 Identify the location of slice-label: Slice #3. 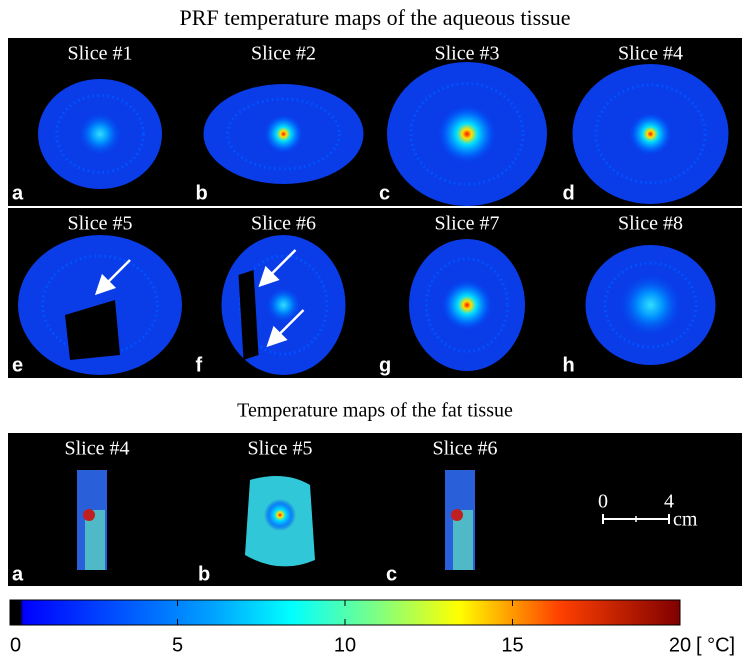
(467, 54).